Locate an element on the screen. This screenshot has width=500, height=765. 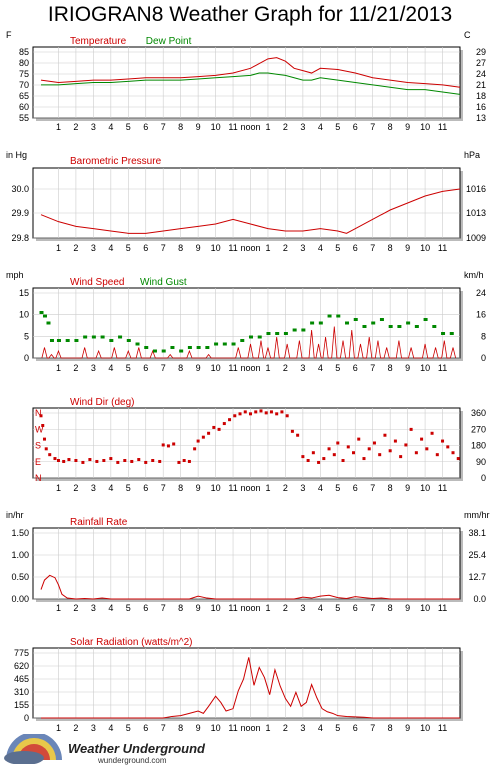
y-tick-label: 85 is located at coordinates (24, 52).